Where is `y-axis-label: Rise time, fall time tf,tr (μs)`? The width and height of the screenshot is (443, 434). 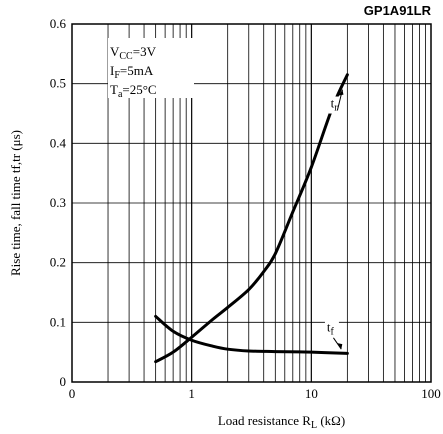 y-axis-label: Rise time, fall time tf,tr (μs) is located at coordinates (15, 203).